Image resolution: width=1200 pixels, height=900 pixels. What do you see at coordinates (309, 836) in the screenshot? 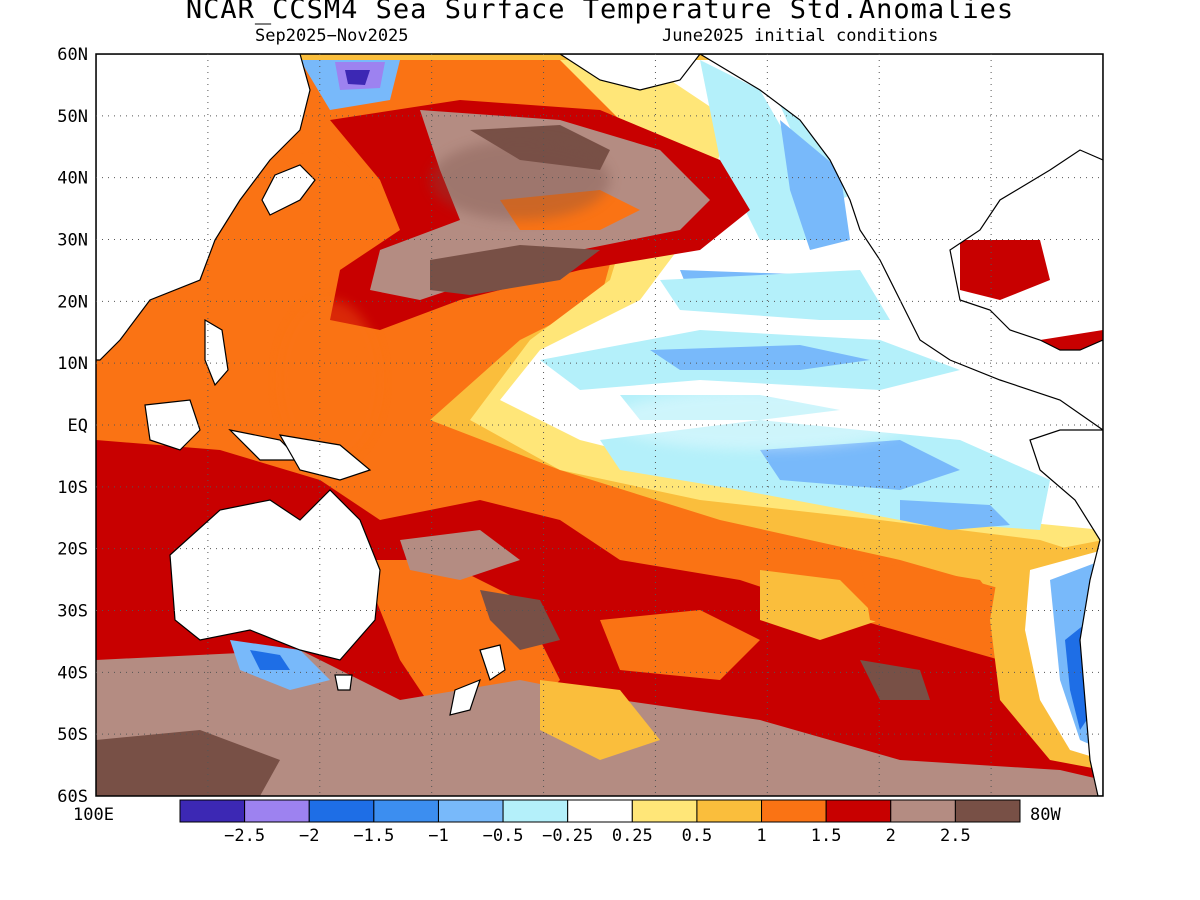
I see `colorbar-label: −2` at bounding box center [309, 836].